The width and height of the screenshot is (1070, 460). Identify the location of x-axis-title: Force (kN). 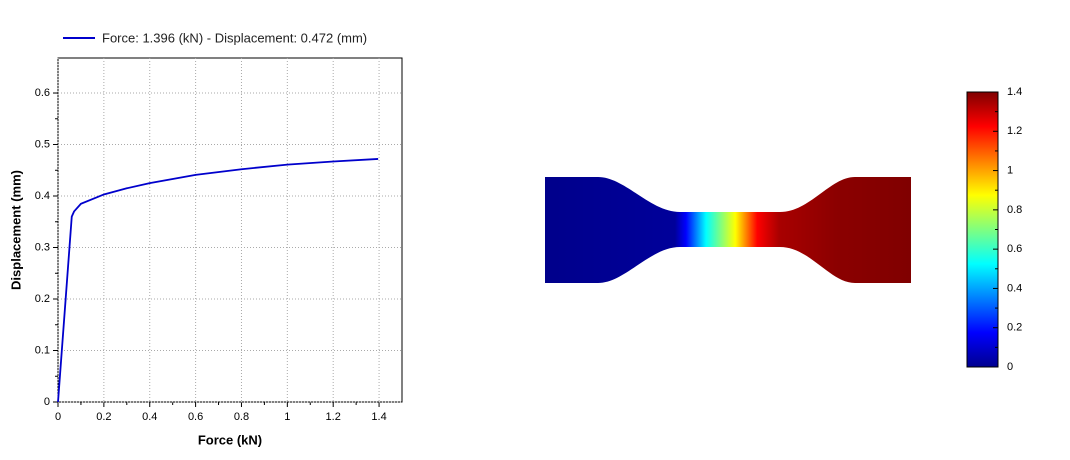
(230, 439).